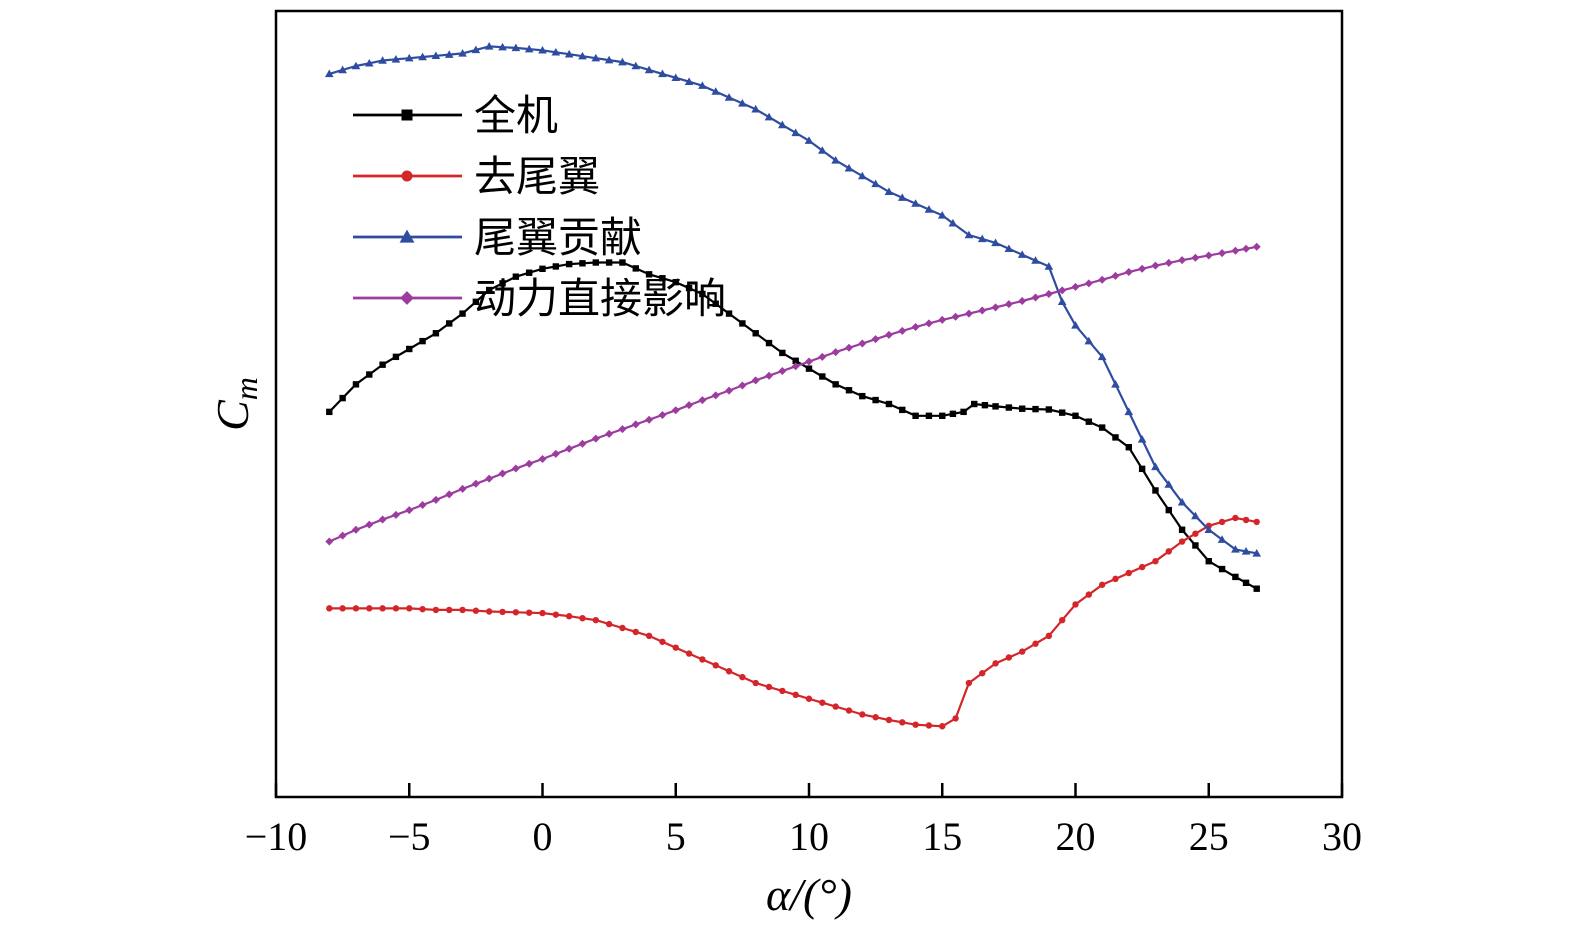 The width and height of the screenshot is (1575, 933). Describe the element at coordinates (942, 836) in the screenshot. I see `x-tick-label: 15` at that location.